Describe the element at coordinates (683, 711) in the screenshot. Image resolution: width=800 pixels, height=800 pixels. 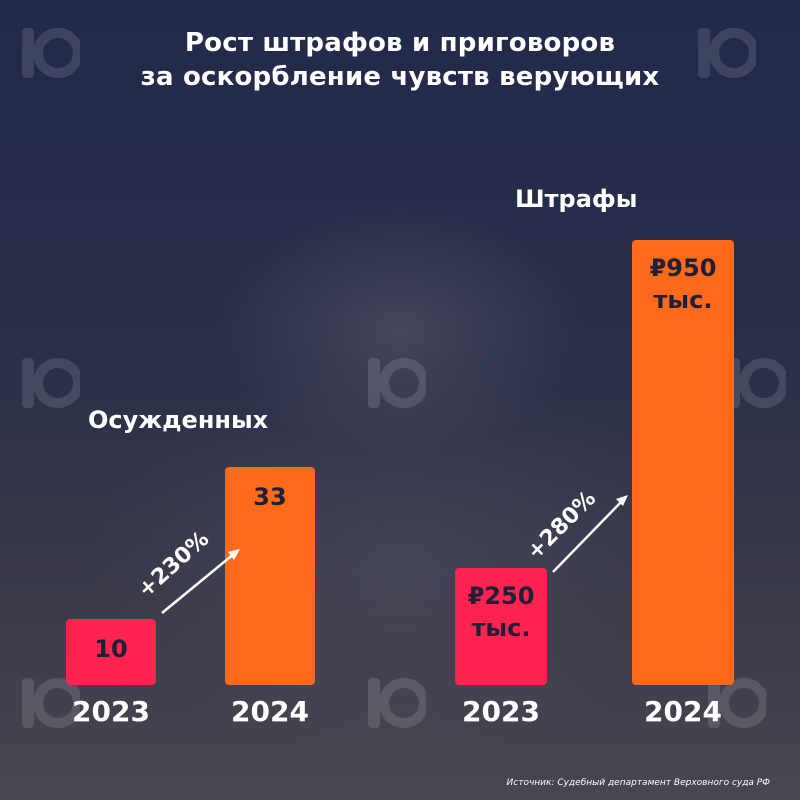
I see `tick-label-fines-2024: 2024` at that location.